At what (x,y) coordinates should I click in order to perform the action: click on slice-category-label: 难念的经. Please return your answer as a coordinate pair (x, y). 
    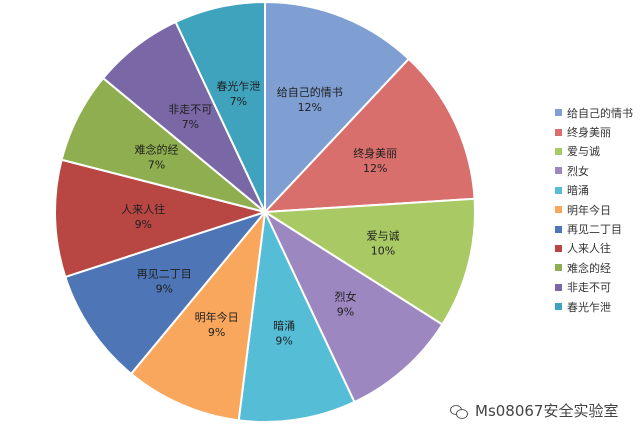
    Looking at the image, I should click on (157, 150).